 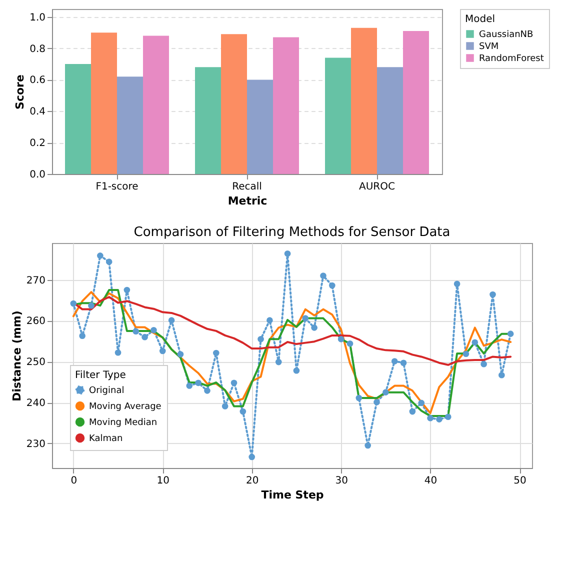 What do you see at coordinates (163, 481) in the screenshot?
I see `x-tick-label: 10` at bounding box center [163, 481].